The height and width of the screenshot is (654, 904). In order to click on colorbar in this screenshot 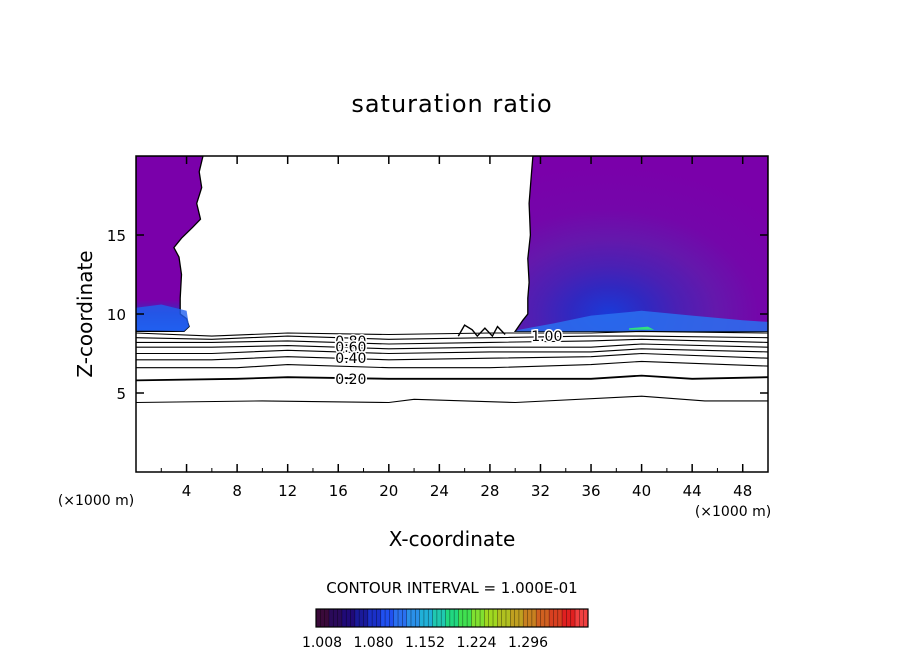, I will do `click(452, 618)`.